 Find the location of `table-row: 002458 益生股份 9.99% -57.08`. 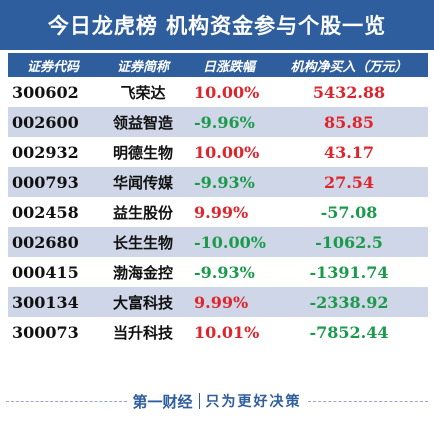

table-row: 002458 益生股份 9.99% -57.08 is located at coordinates (218, 212).